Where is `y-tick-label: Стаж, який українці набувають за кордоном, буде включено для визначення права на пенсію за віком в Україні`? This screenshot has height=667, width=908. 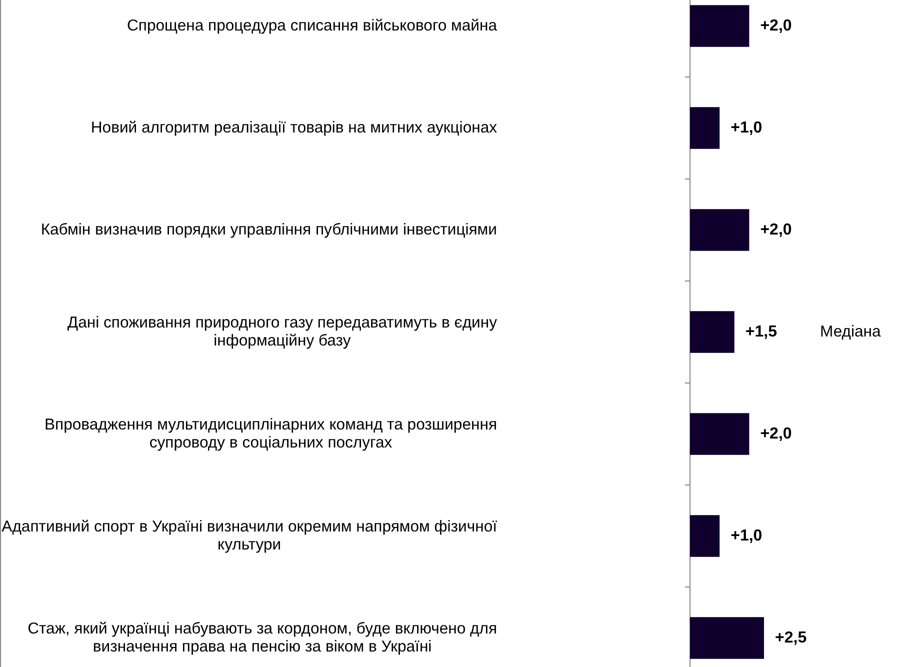
y-tick-label: Стаж, який українці набувають за кордоном, буде включено для визначення права на пенсію за віком в Україні is located at coordinates (263, 638).